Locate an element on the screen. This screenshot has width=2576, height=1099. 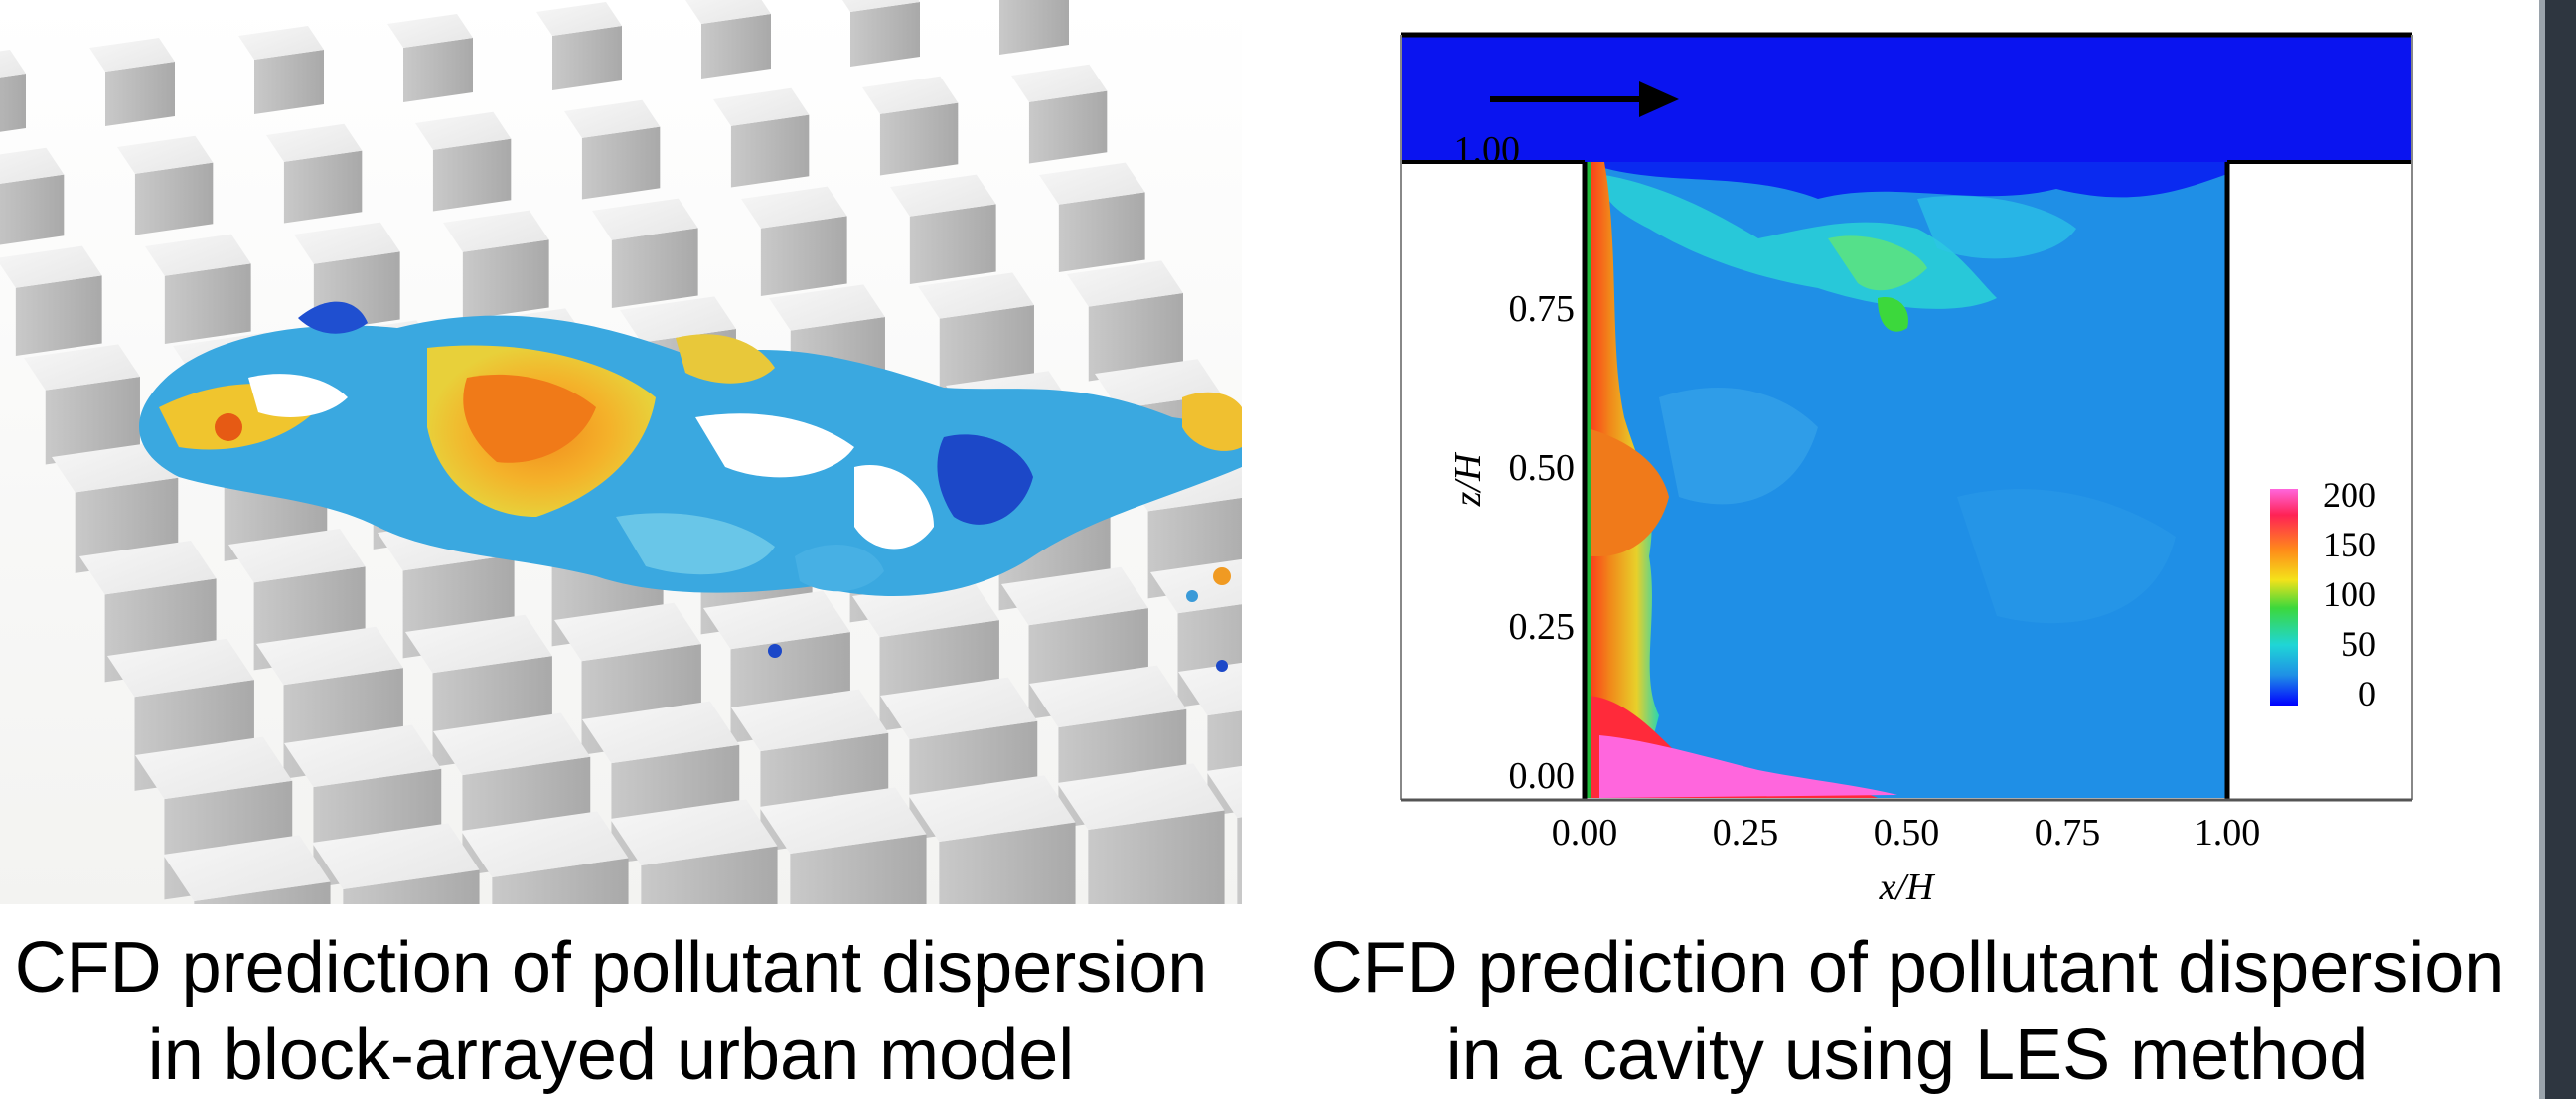
colorbar-tick-label: 200 is located at coordinates (2349, 495).